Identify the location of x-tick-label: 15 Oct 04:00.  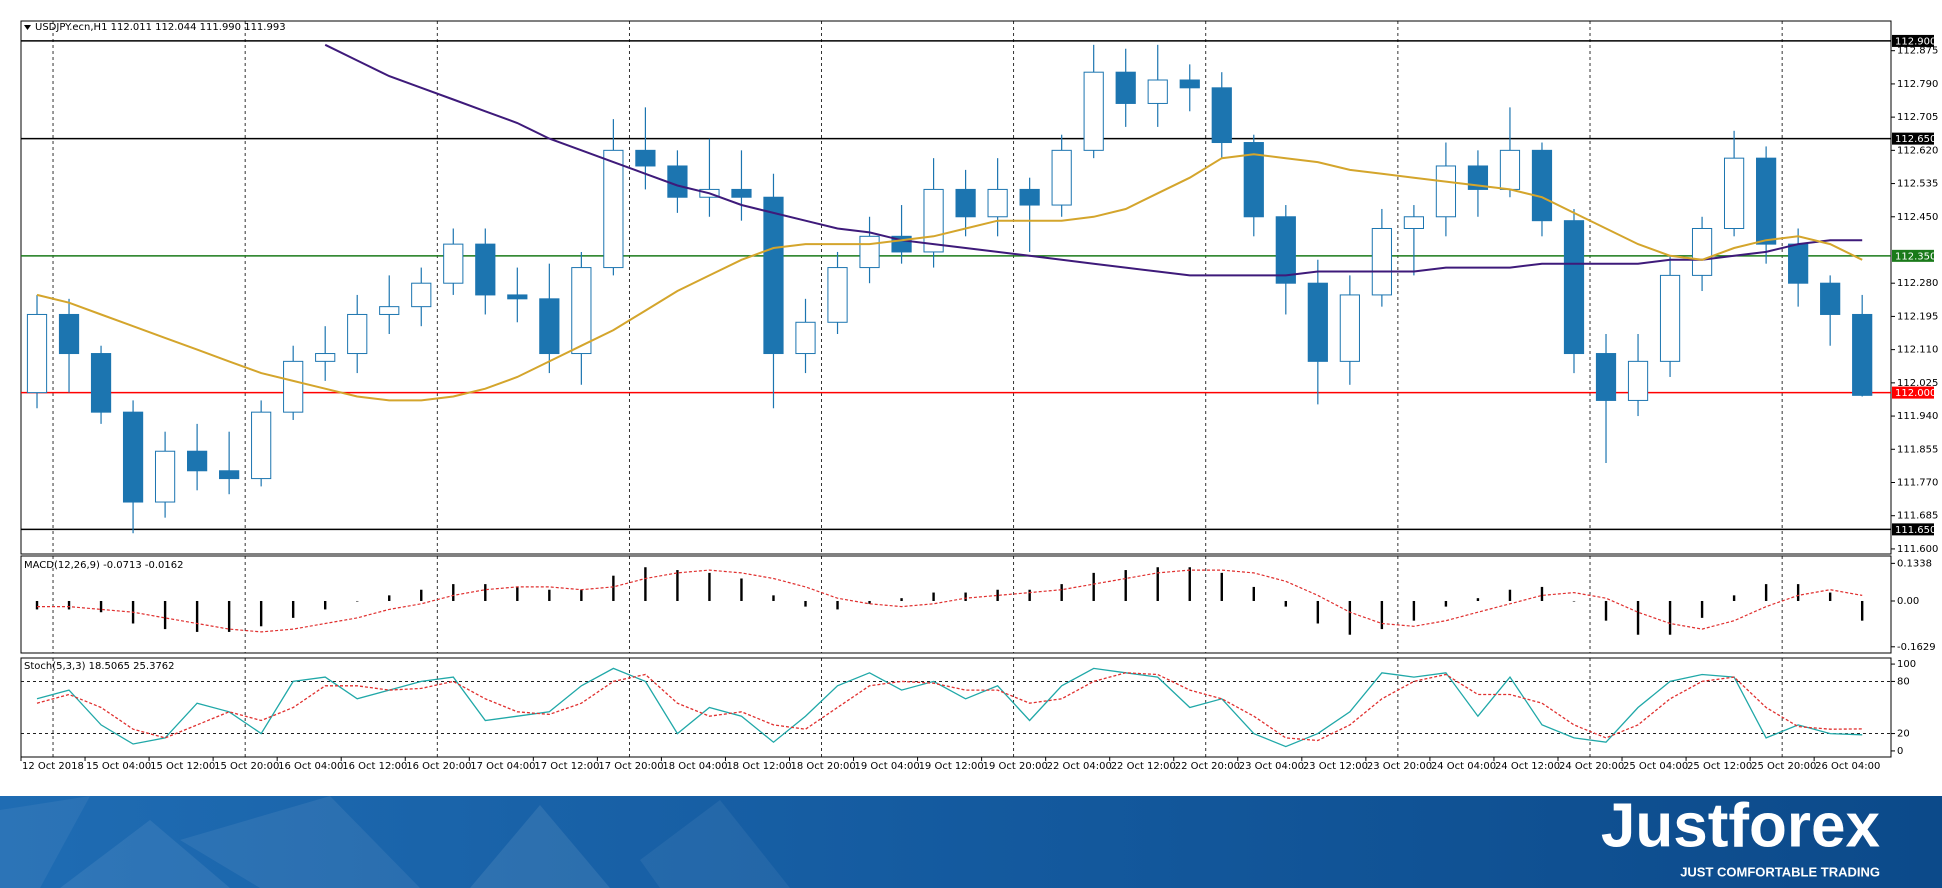
(118, 766).